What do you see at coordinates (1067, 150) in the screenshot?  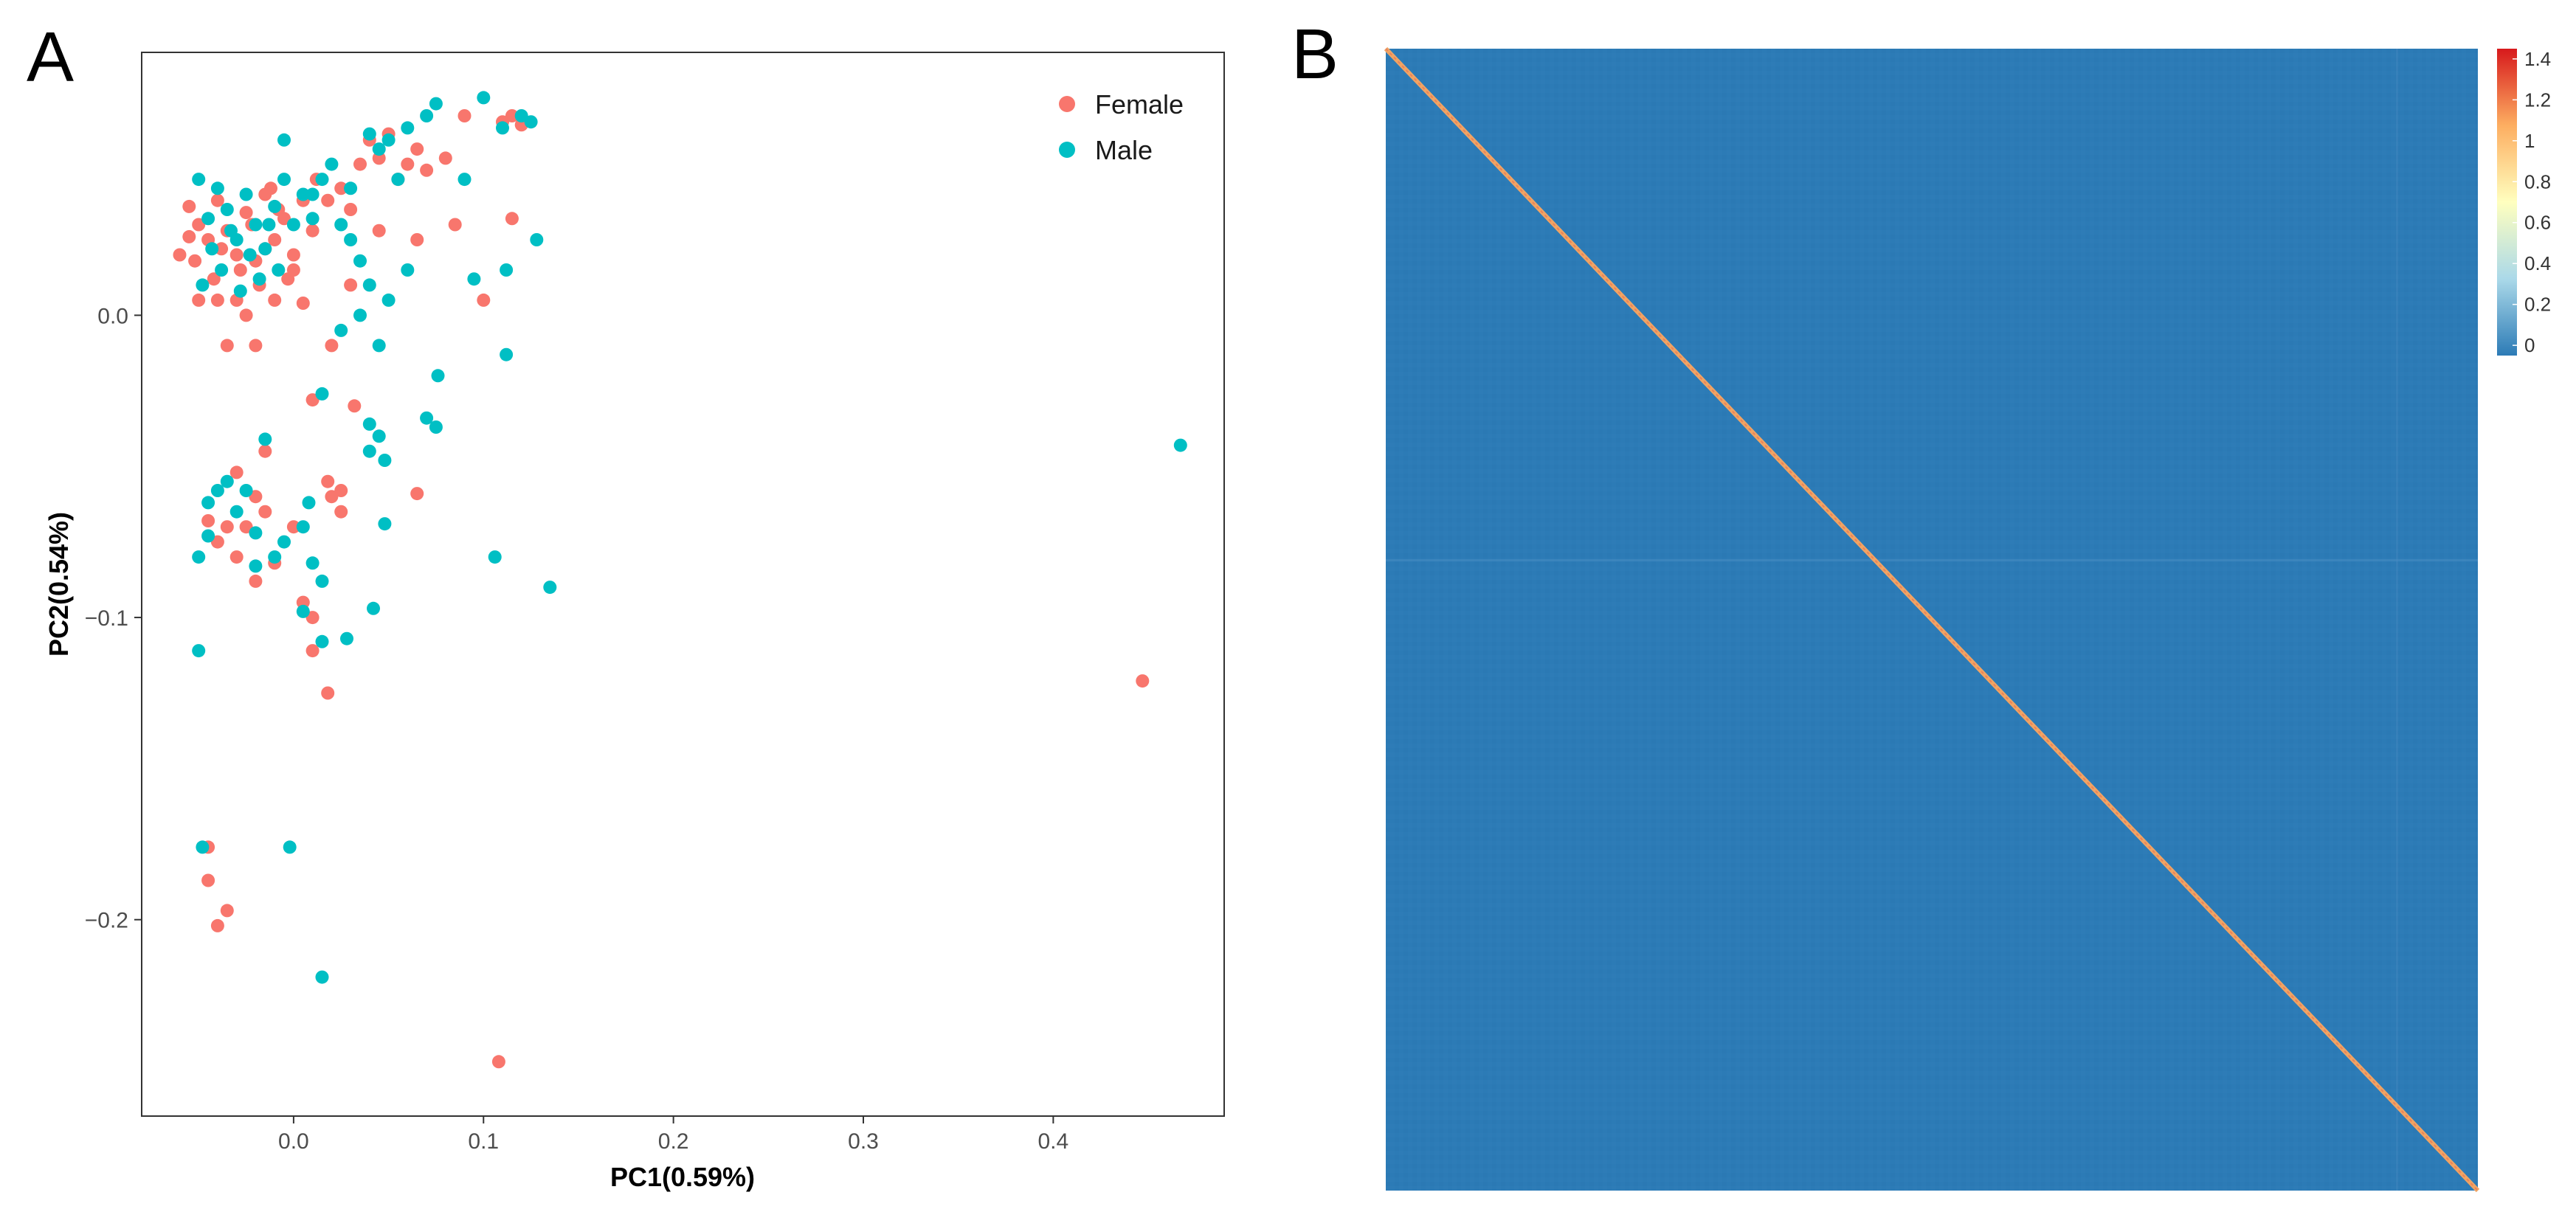 I see `legend-male-key` at bounding box center [1067, 150].